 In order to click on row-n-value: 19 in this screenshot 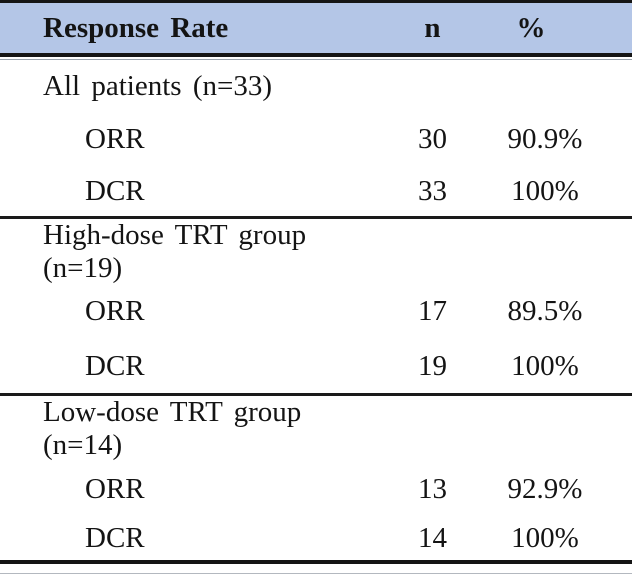, I will do `click(432, 365)`.